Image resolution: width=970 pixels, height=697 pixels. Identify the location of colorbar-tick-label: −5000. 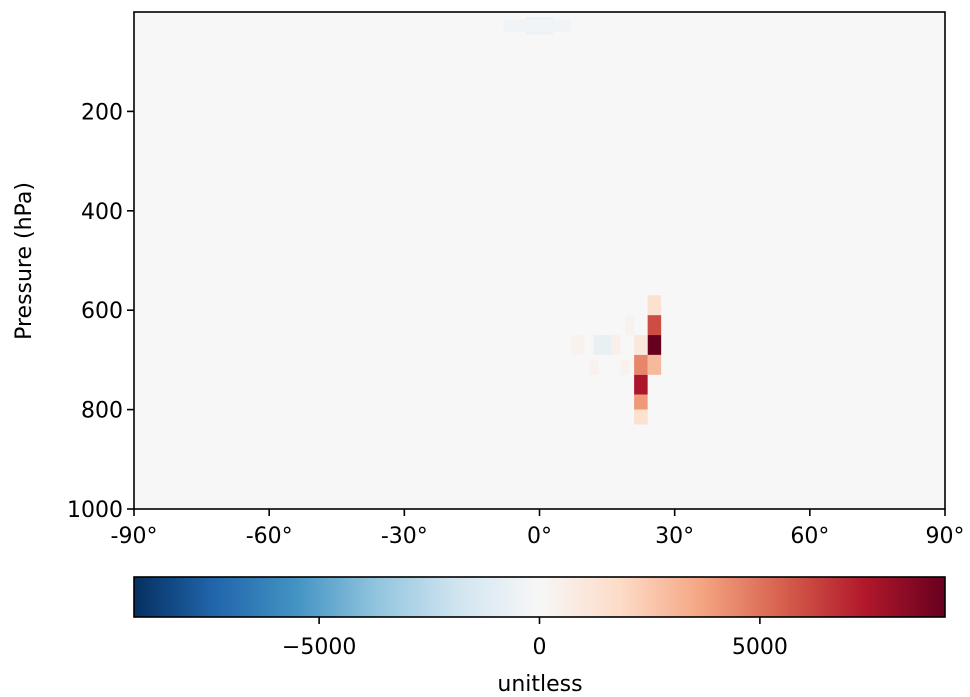
(319, 647).